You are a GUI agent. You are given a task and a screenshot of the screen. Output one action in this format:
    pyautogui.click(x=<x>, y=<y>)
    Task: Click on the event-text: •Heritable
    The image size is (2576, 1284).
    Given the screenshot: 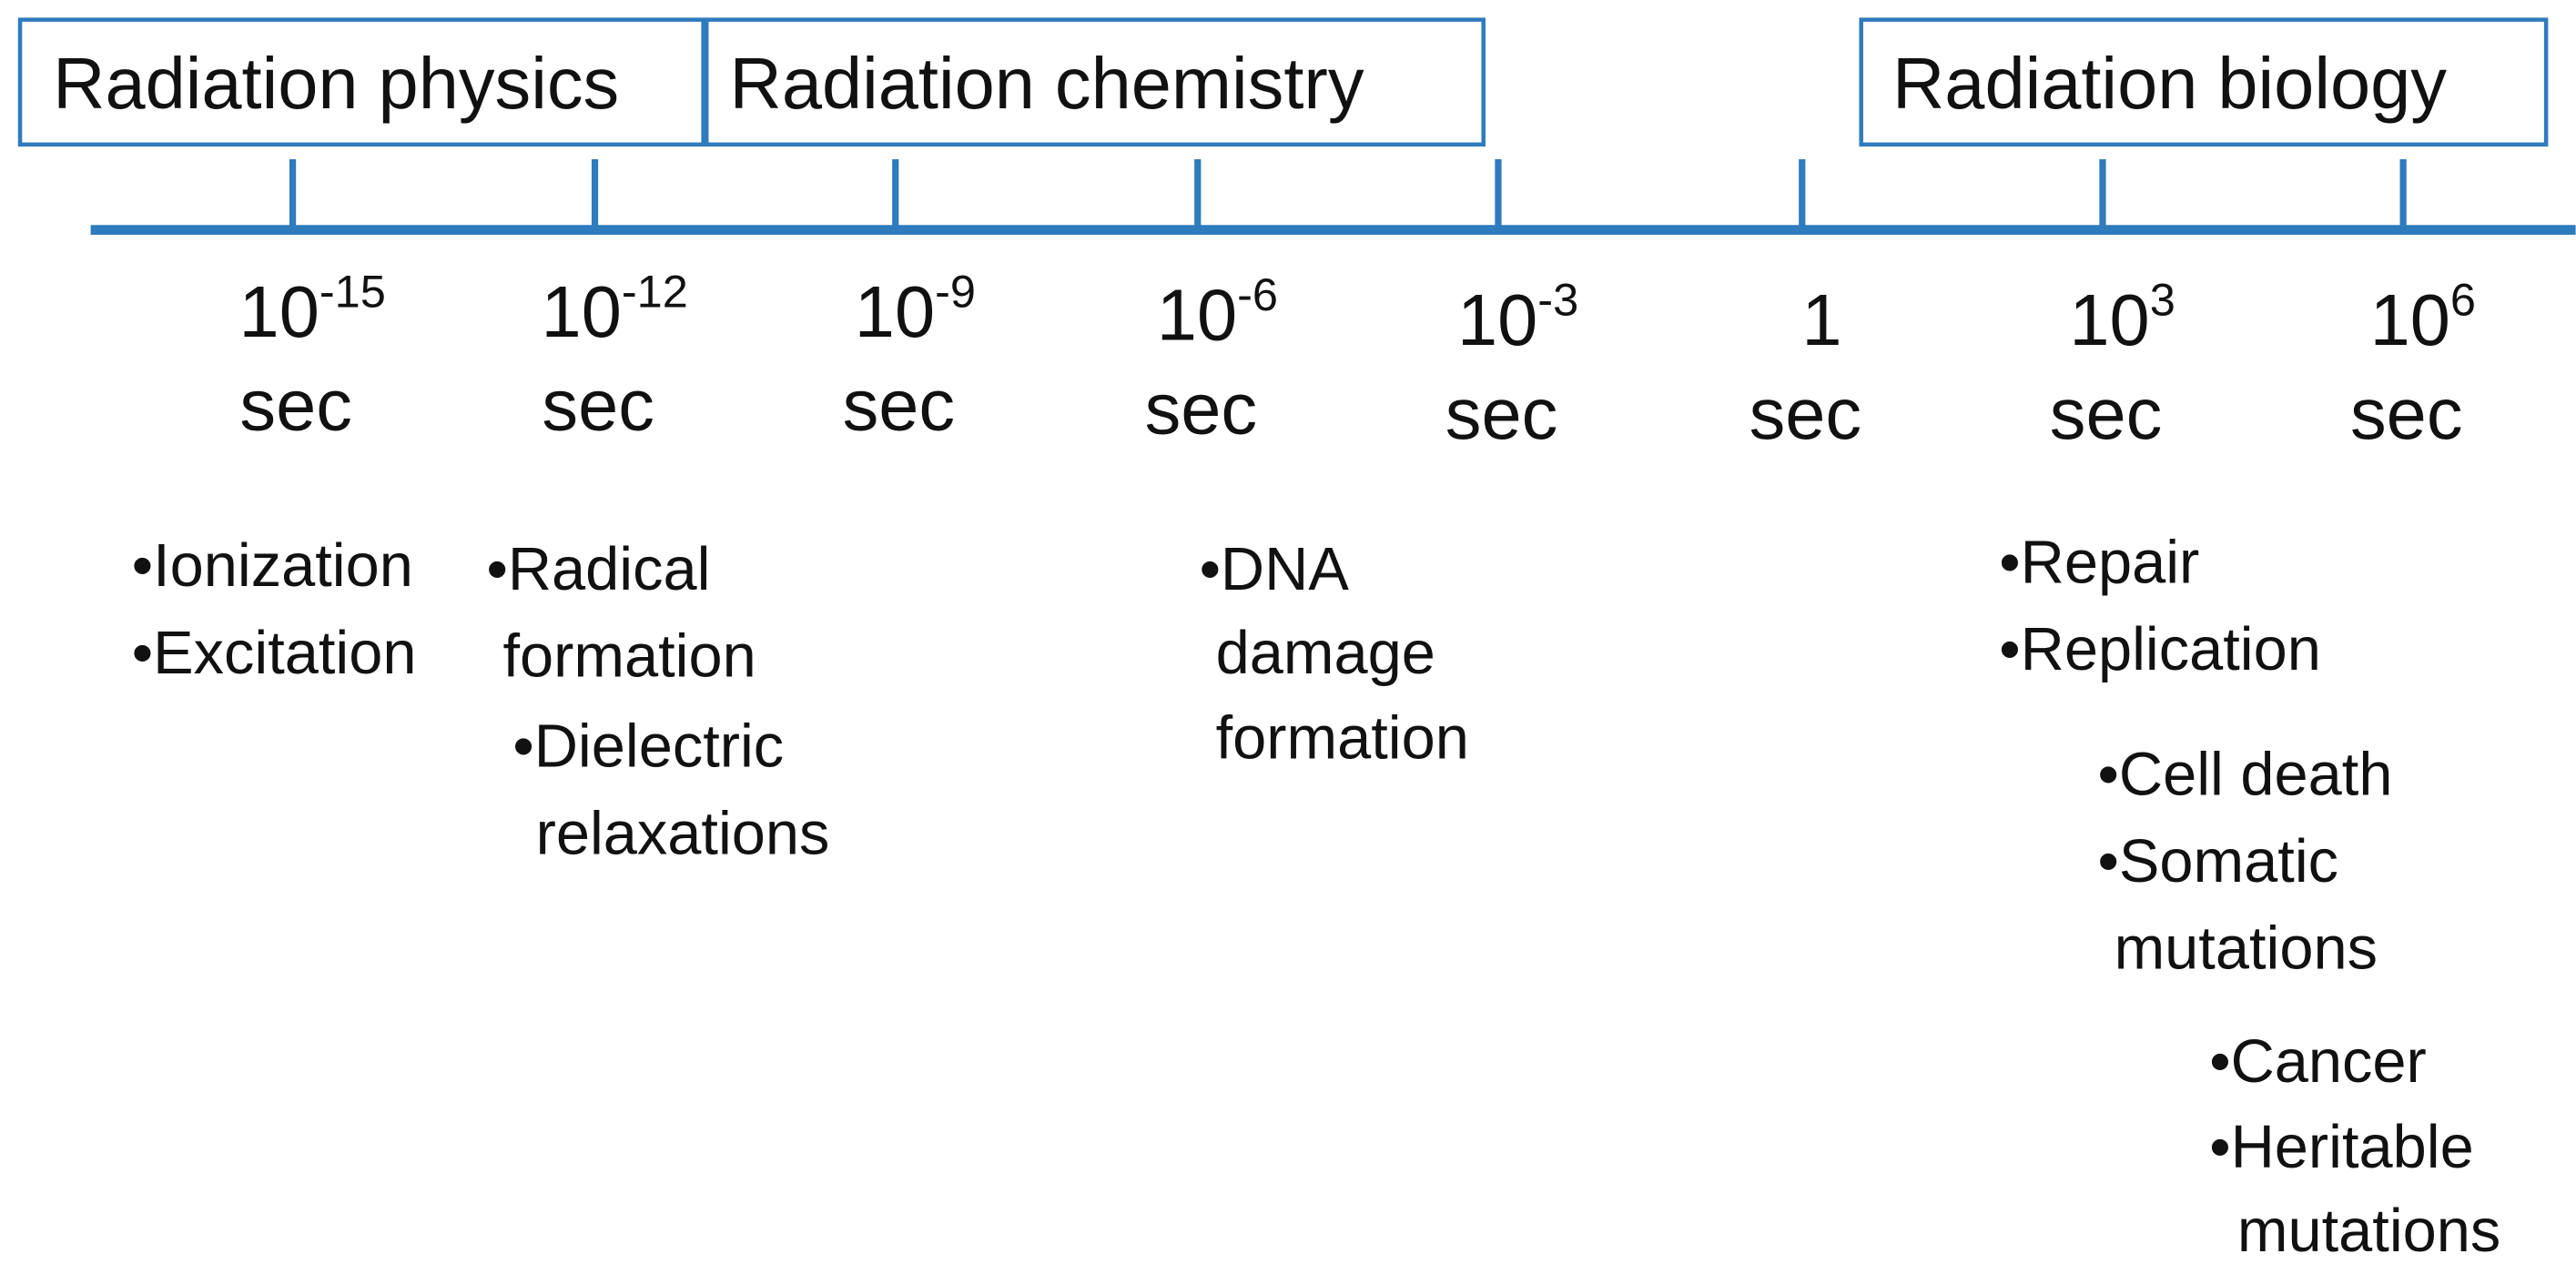 What is the action you would take?
    pyautogui.click(x=2341, y=1148)
    